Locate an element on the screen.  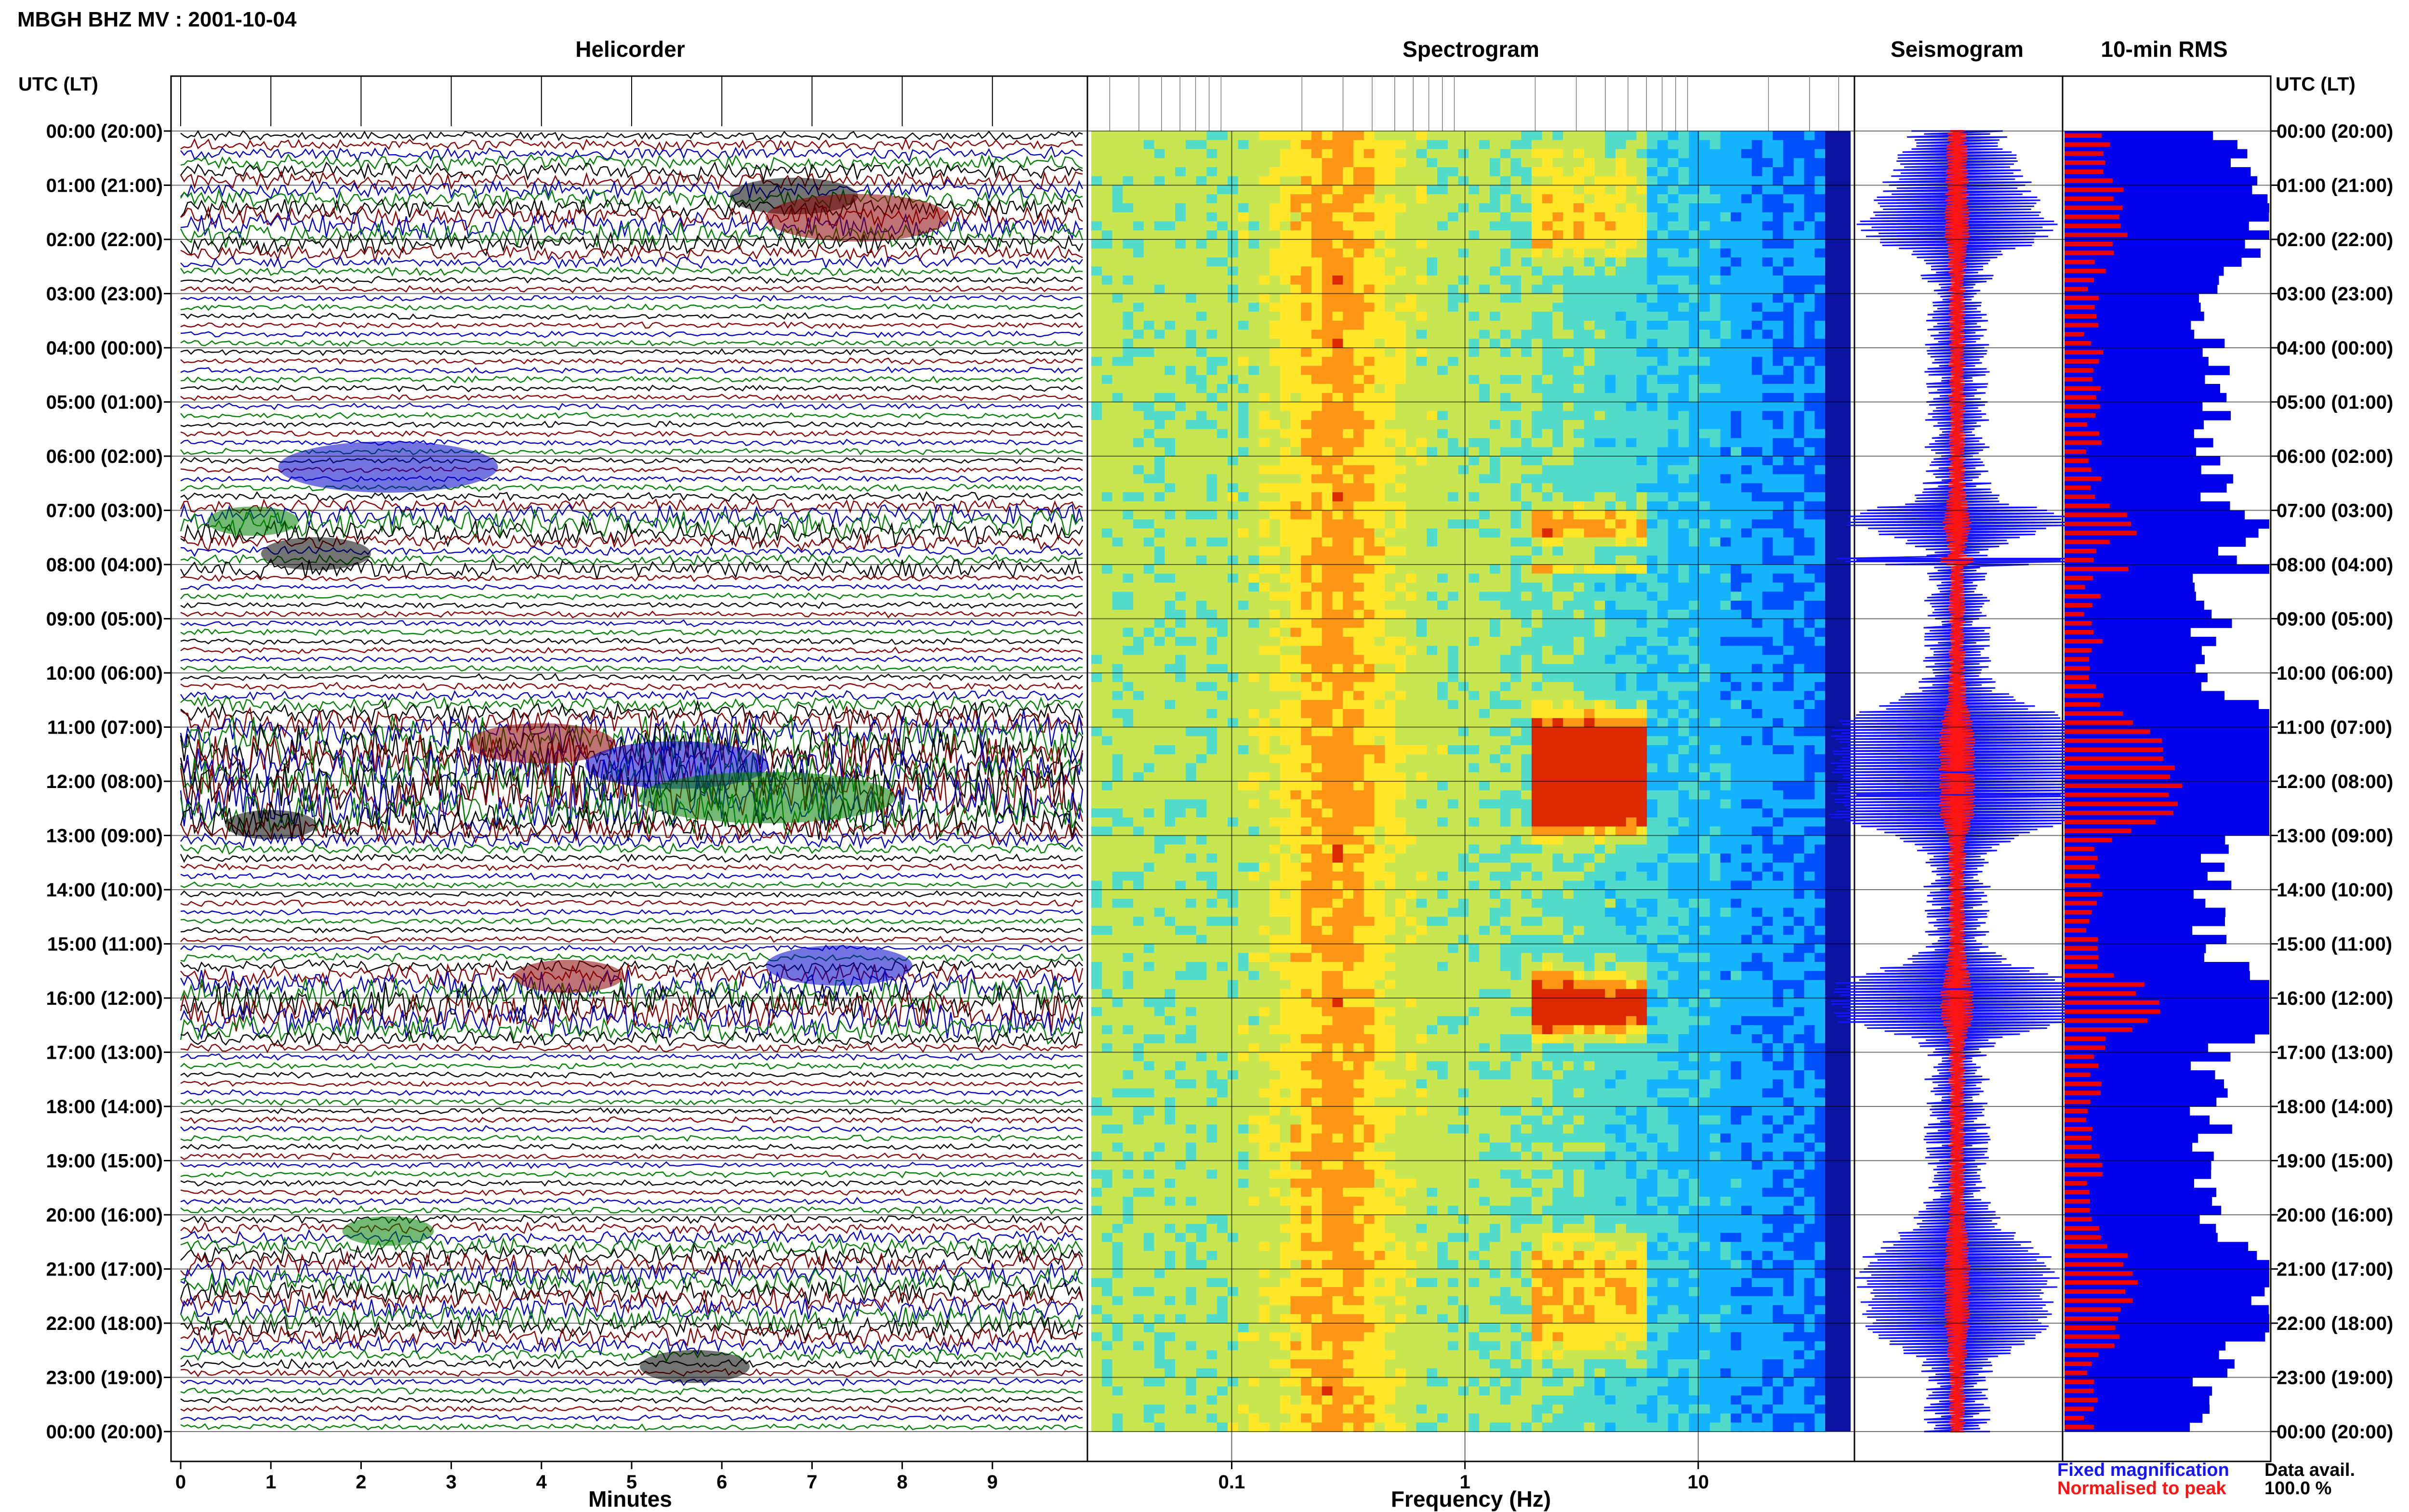
helicorder-burst is located at coordinates (388, 467).